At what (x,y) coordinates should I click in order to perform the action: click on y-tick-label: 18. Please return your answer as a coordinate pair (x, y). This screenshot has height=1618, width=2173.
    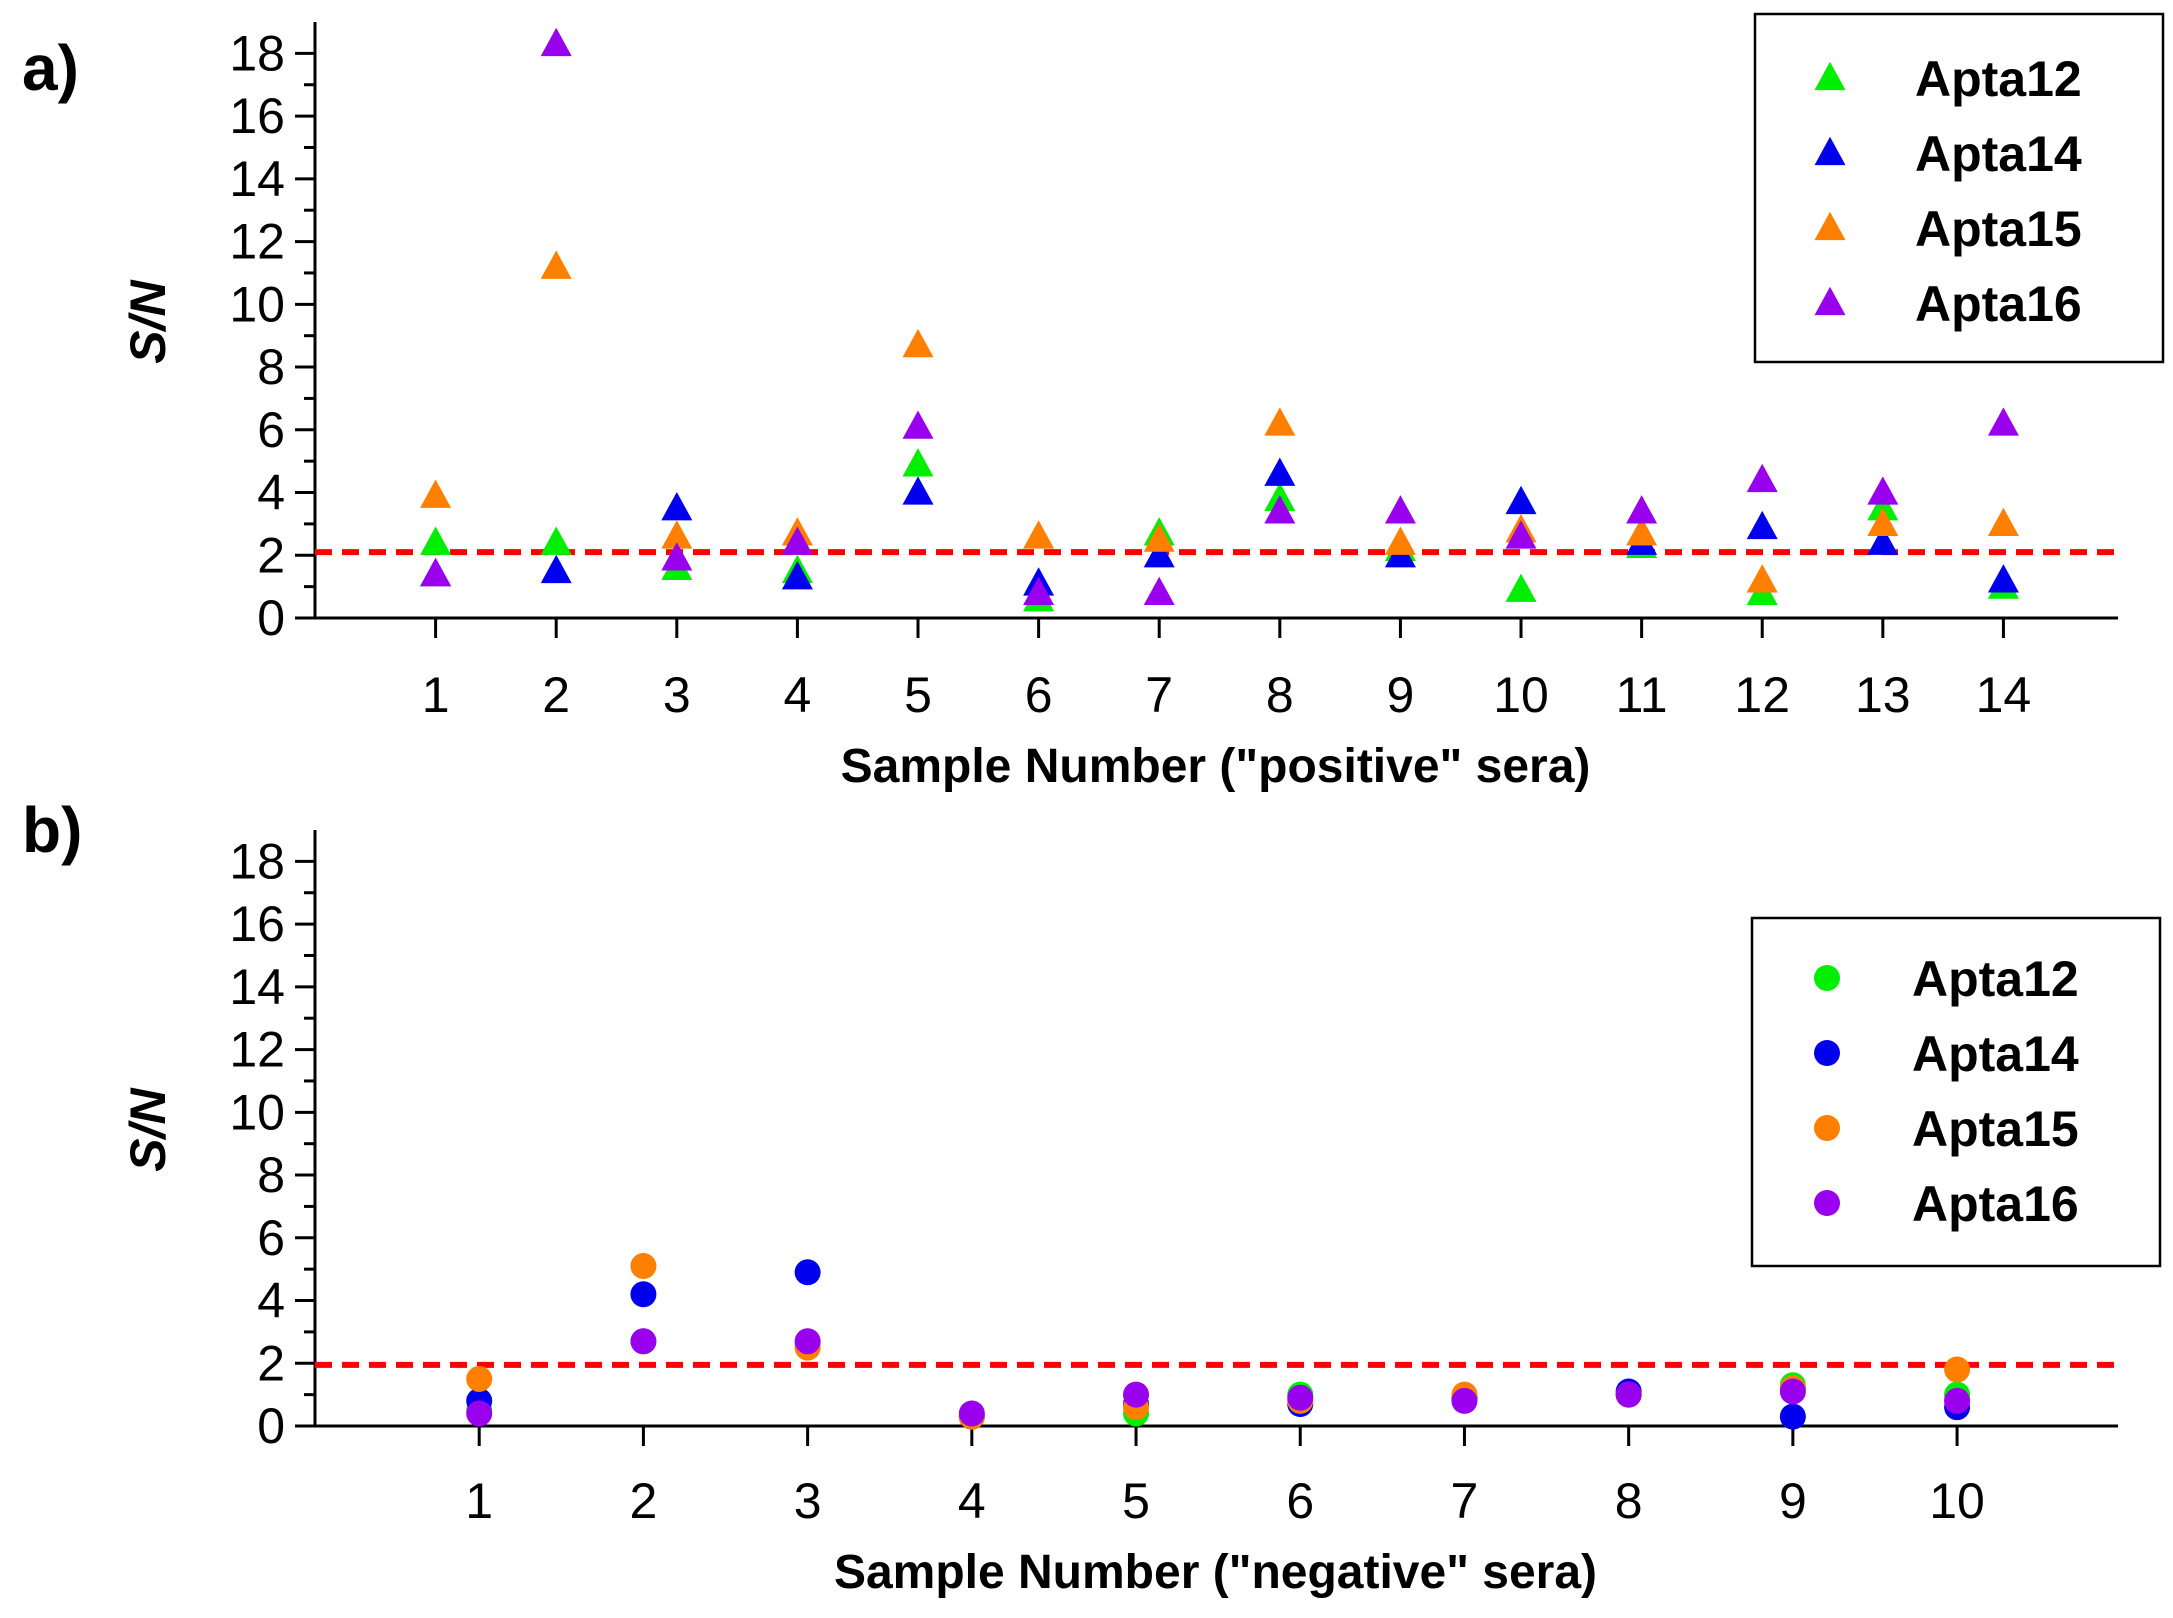
    Looking at the image, I should click on (257, 861).